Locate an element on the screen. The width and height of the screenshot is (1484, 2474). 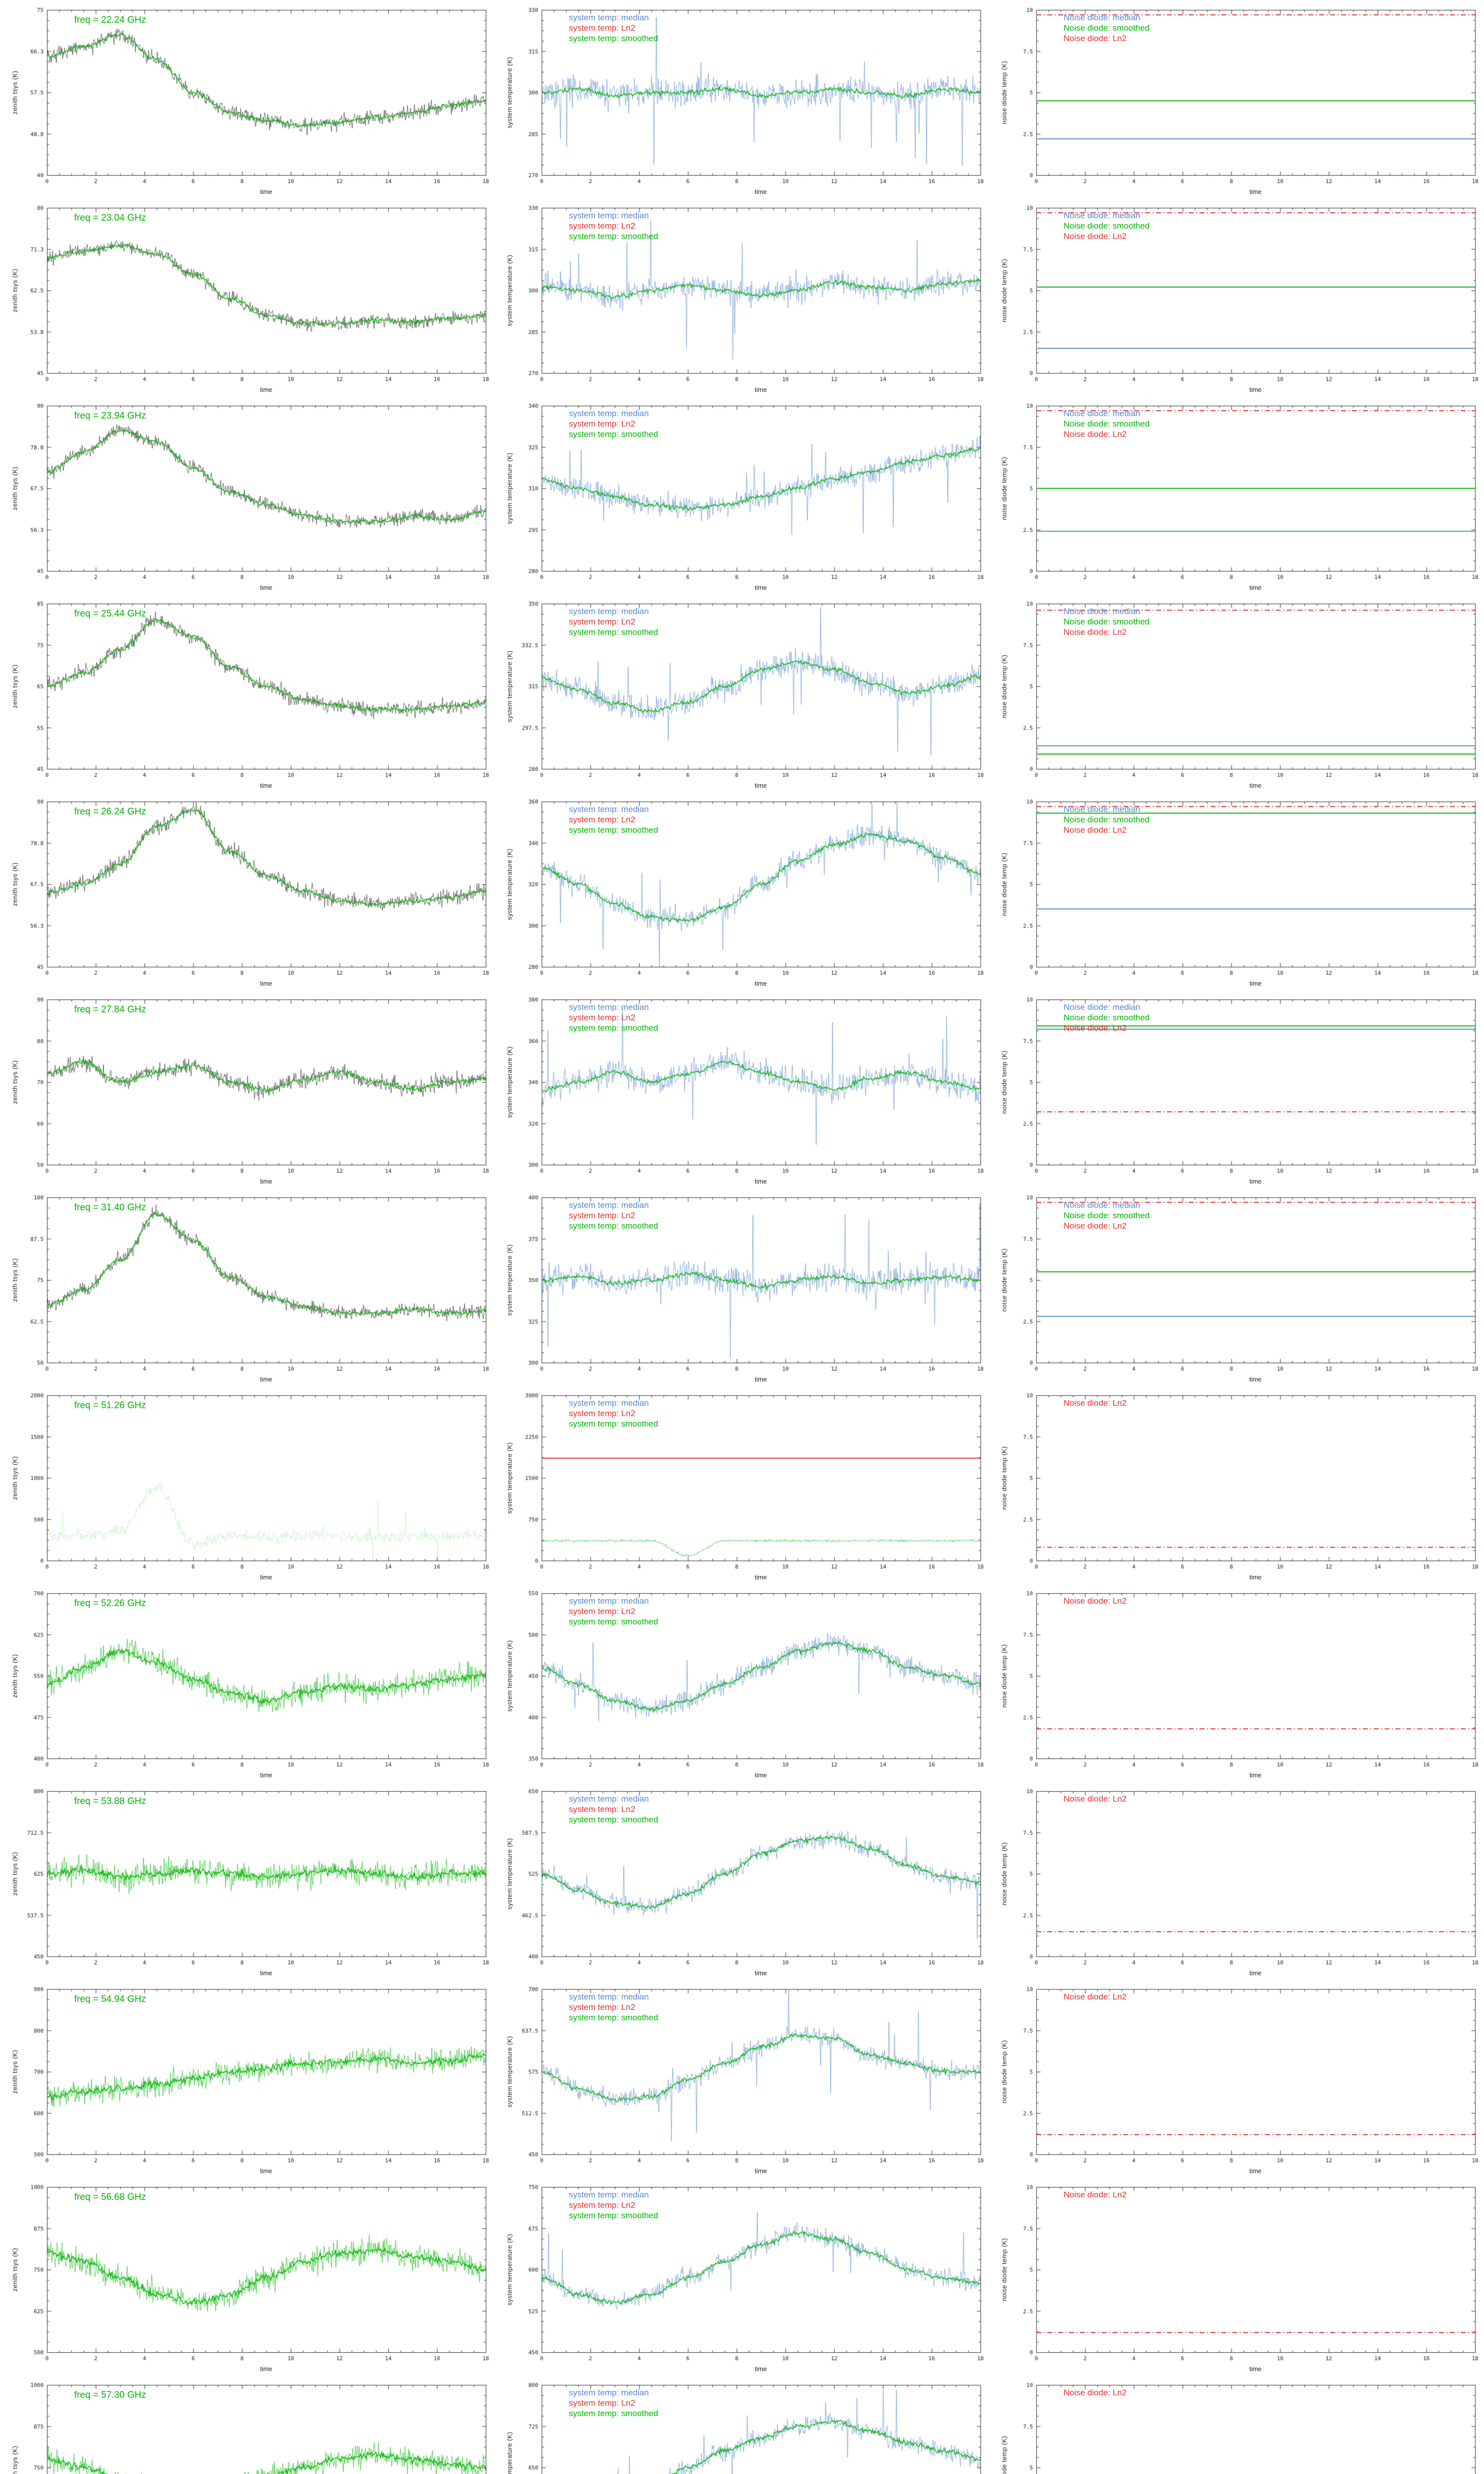
freq-title: freq = 27.84 GHz is located at coordinates (110, 1010).